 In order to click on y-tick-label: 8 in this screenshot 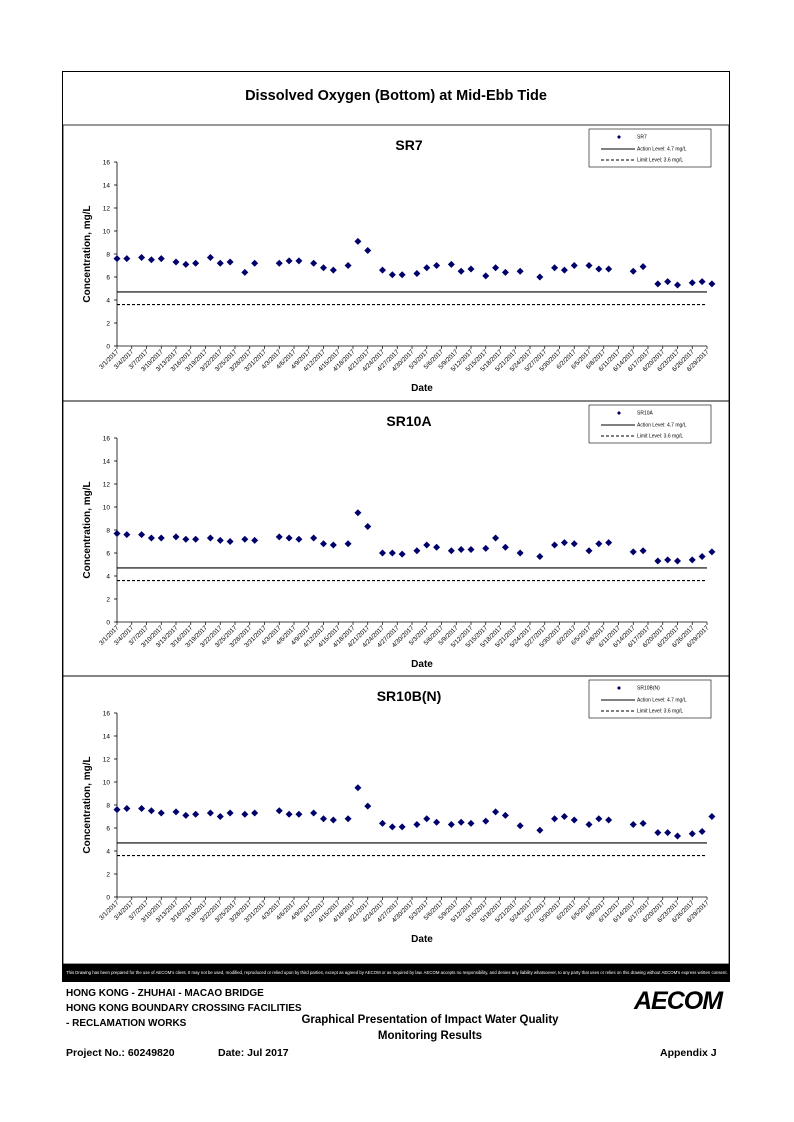, I will do `click(108, 254)`.